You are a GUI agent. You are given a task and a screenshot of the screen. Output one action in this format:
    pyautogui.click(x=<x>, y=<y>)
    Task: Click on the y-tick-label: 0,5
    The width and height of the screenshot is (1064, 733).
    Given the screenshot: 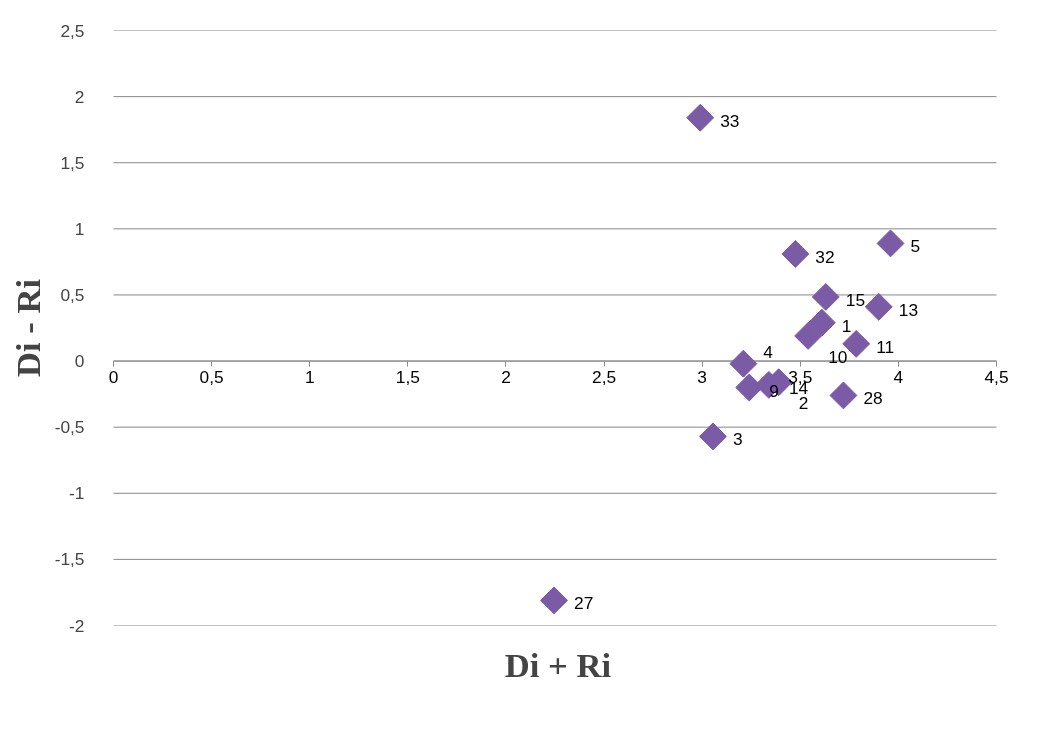 What is the action you would take?
    pyautogui.click(x=72, y=294)
    